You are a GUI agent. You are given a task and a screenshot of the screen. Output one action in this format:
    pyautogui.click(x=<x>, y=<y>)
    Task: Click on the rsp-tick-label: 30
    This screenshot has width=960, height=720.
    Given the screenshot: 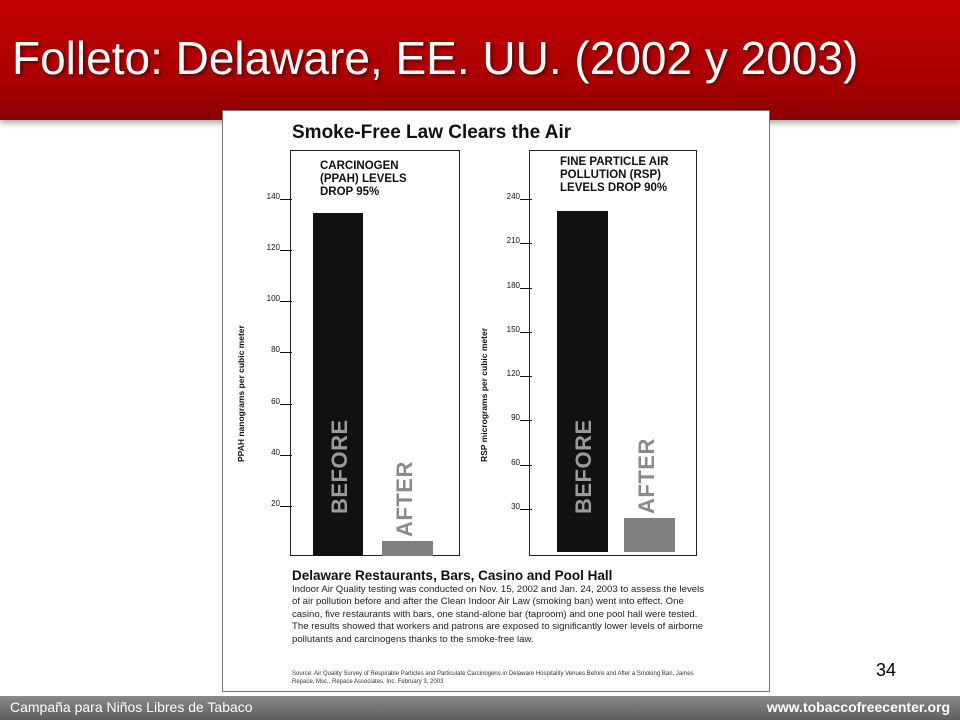 What is the action you would take?
    pyautogui.click(x=515, y=506)
    